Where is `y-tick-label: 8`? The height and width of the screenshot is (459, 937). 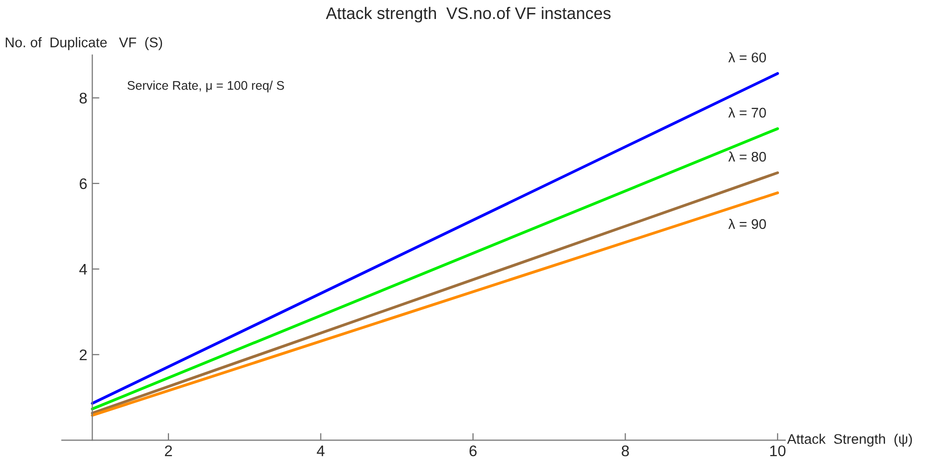
y-tick-label: 8 is located at coordinates (83, 98).